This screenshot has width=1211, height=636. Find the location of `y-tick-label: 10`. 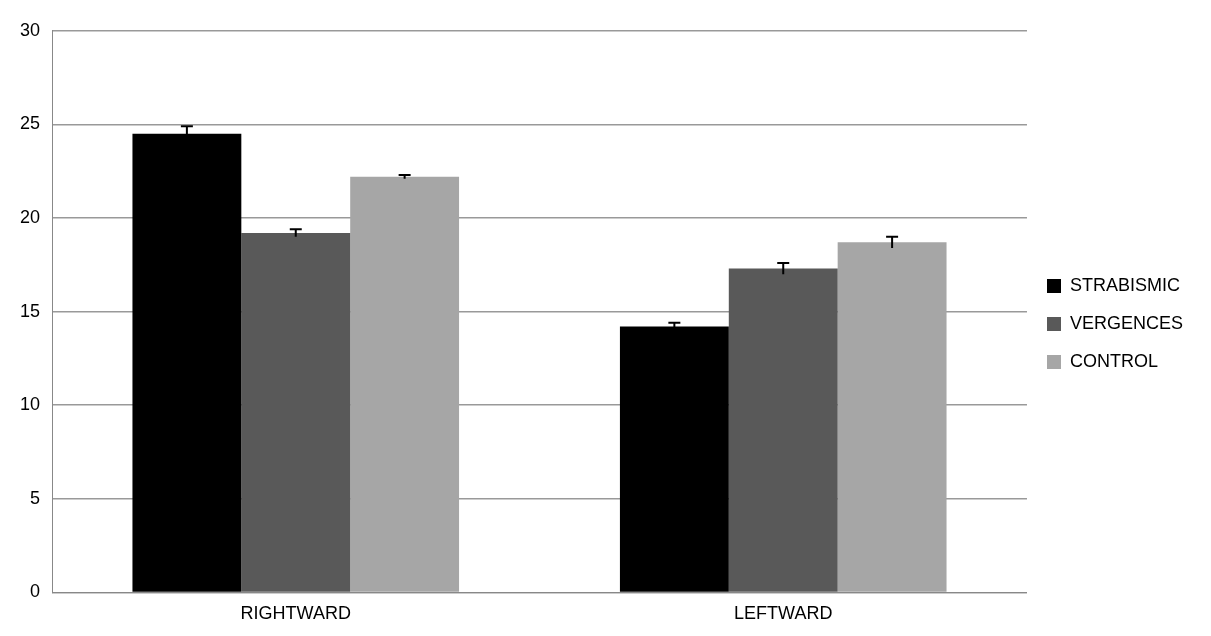

y-tick-label: 10 is located at coordinates (30, 404).